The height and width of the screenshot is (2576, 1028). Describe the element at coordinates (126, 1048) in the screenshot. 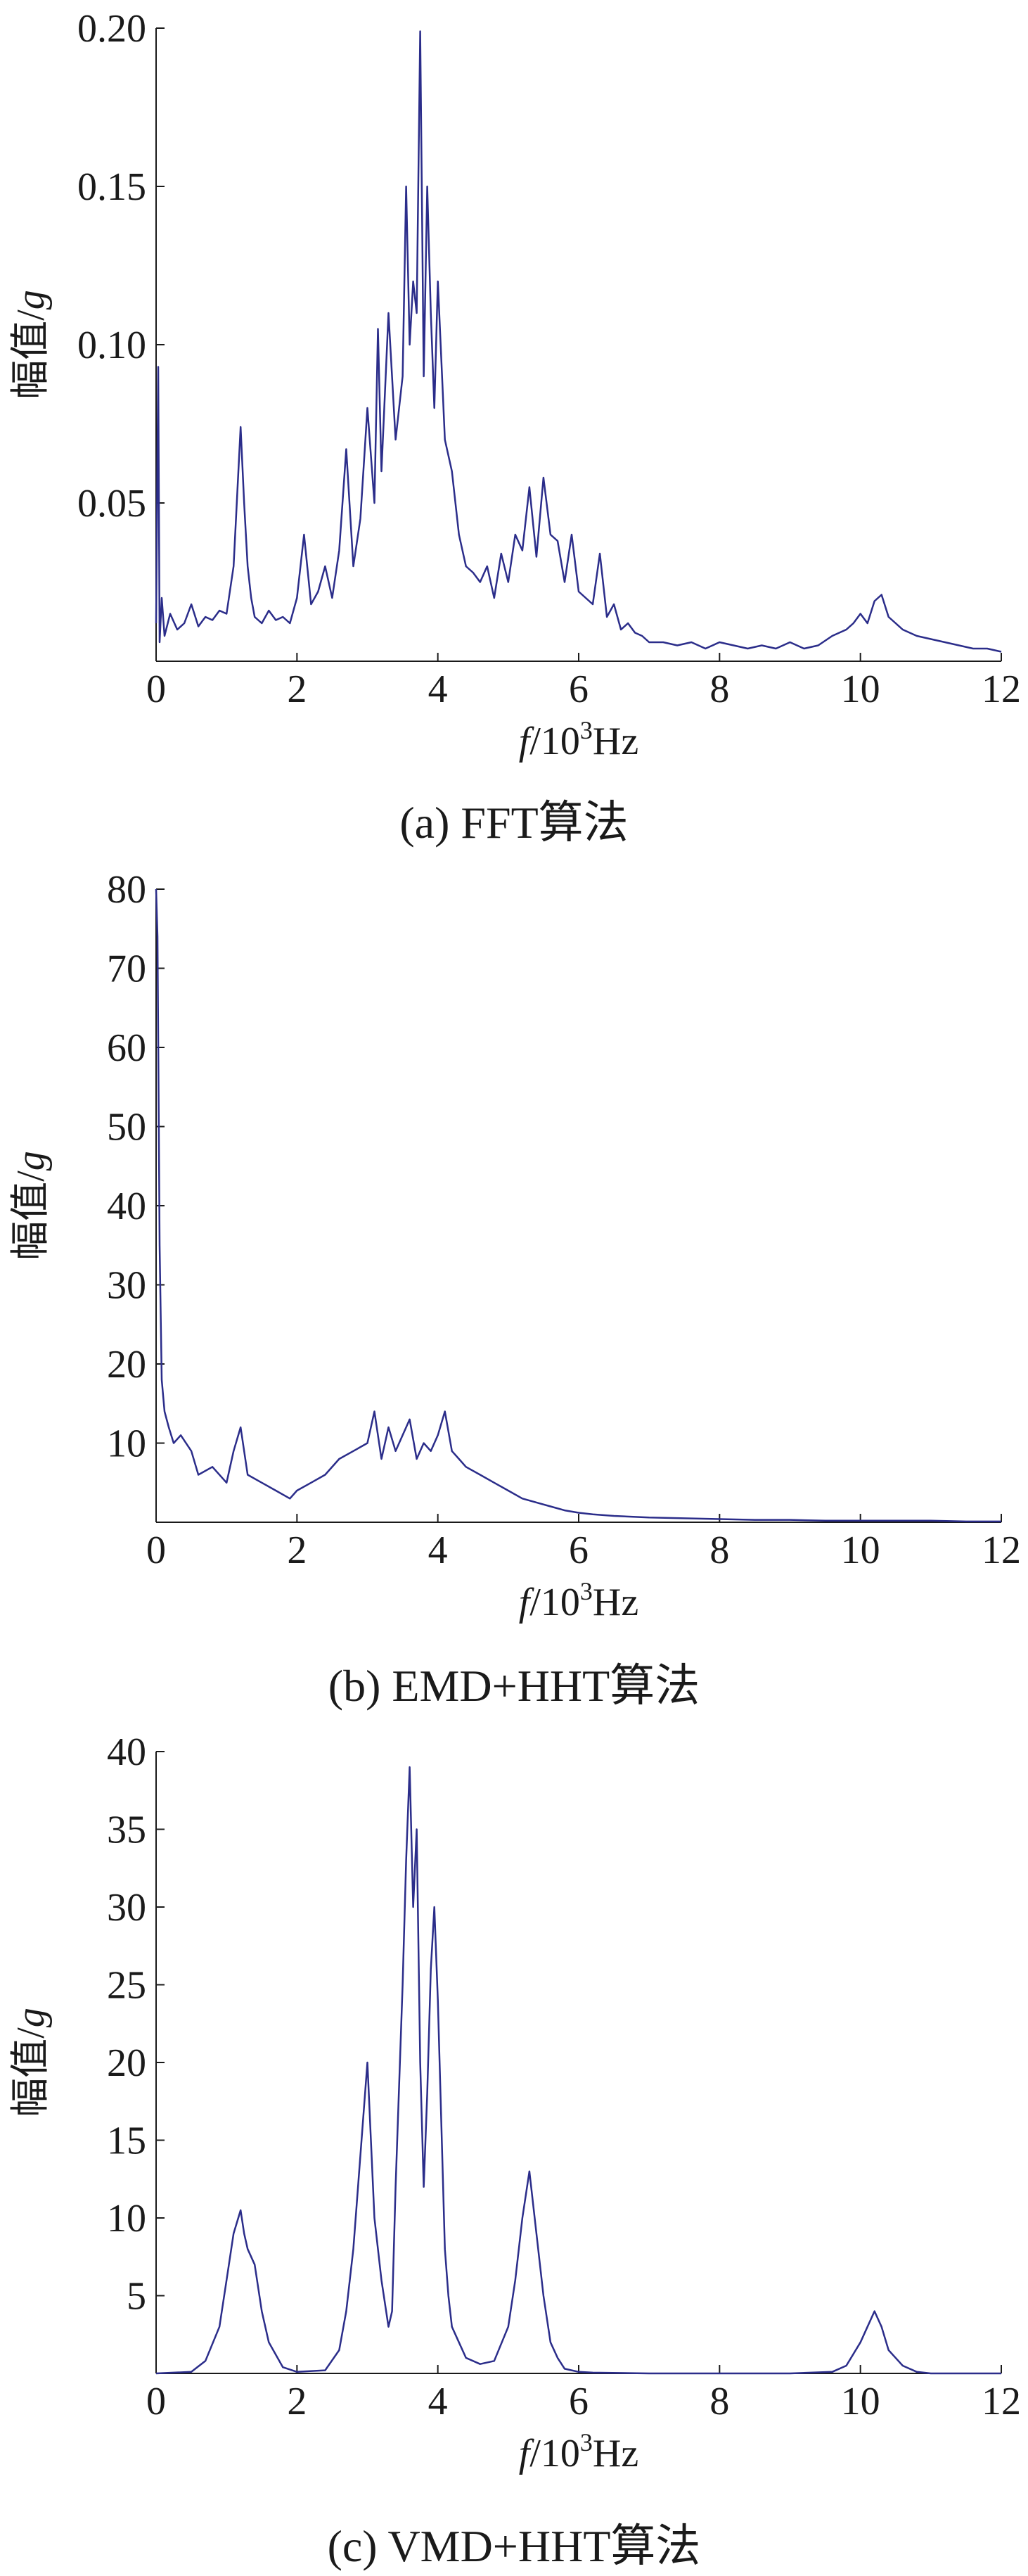

I see `y-tick-label: 60` at that location.